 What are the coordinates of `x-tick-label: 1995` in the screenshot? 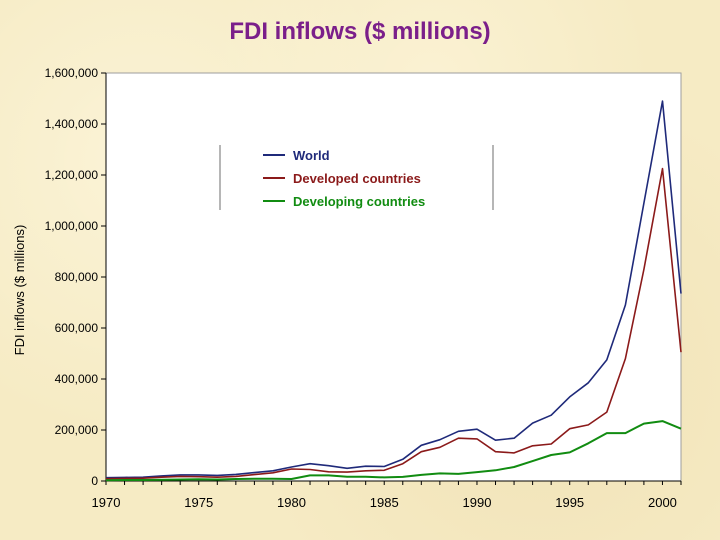 It's located at (569, 502).